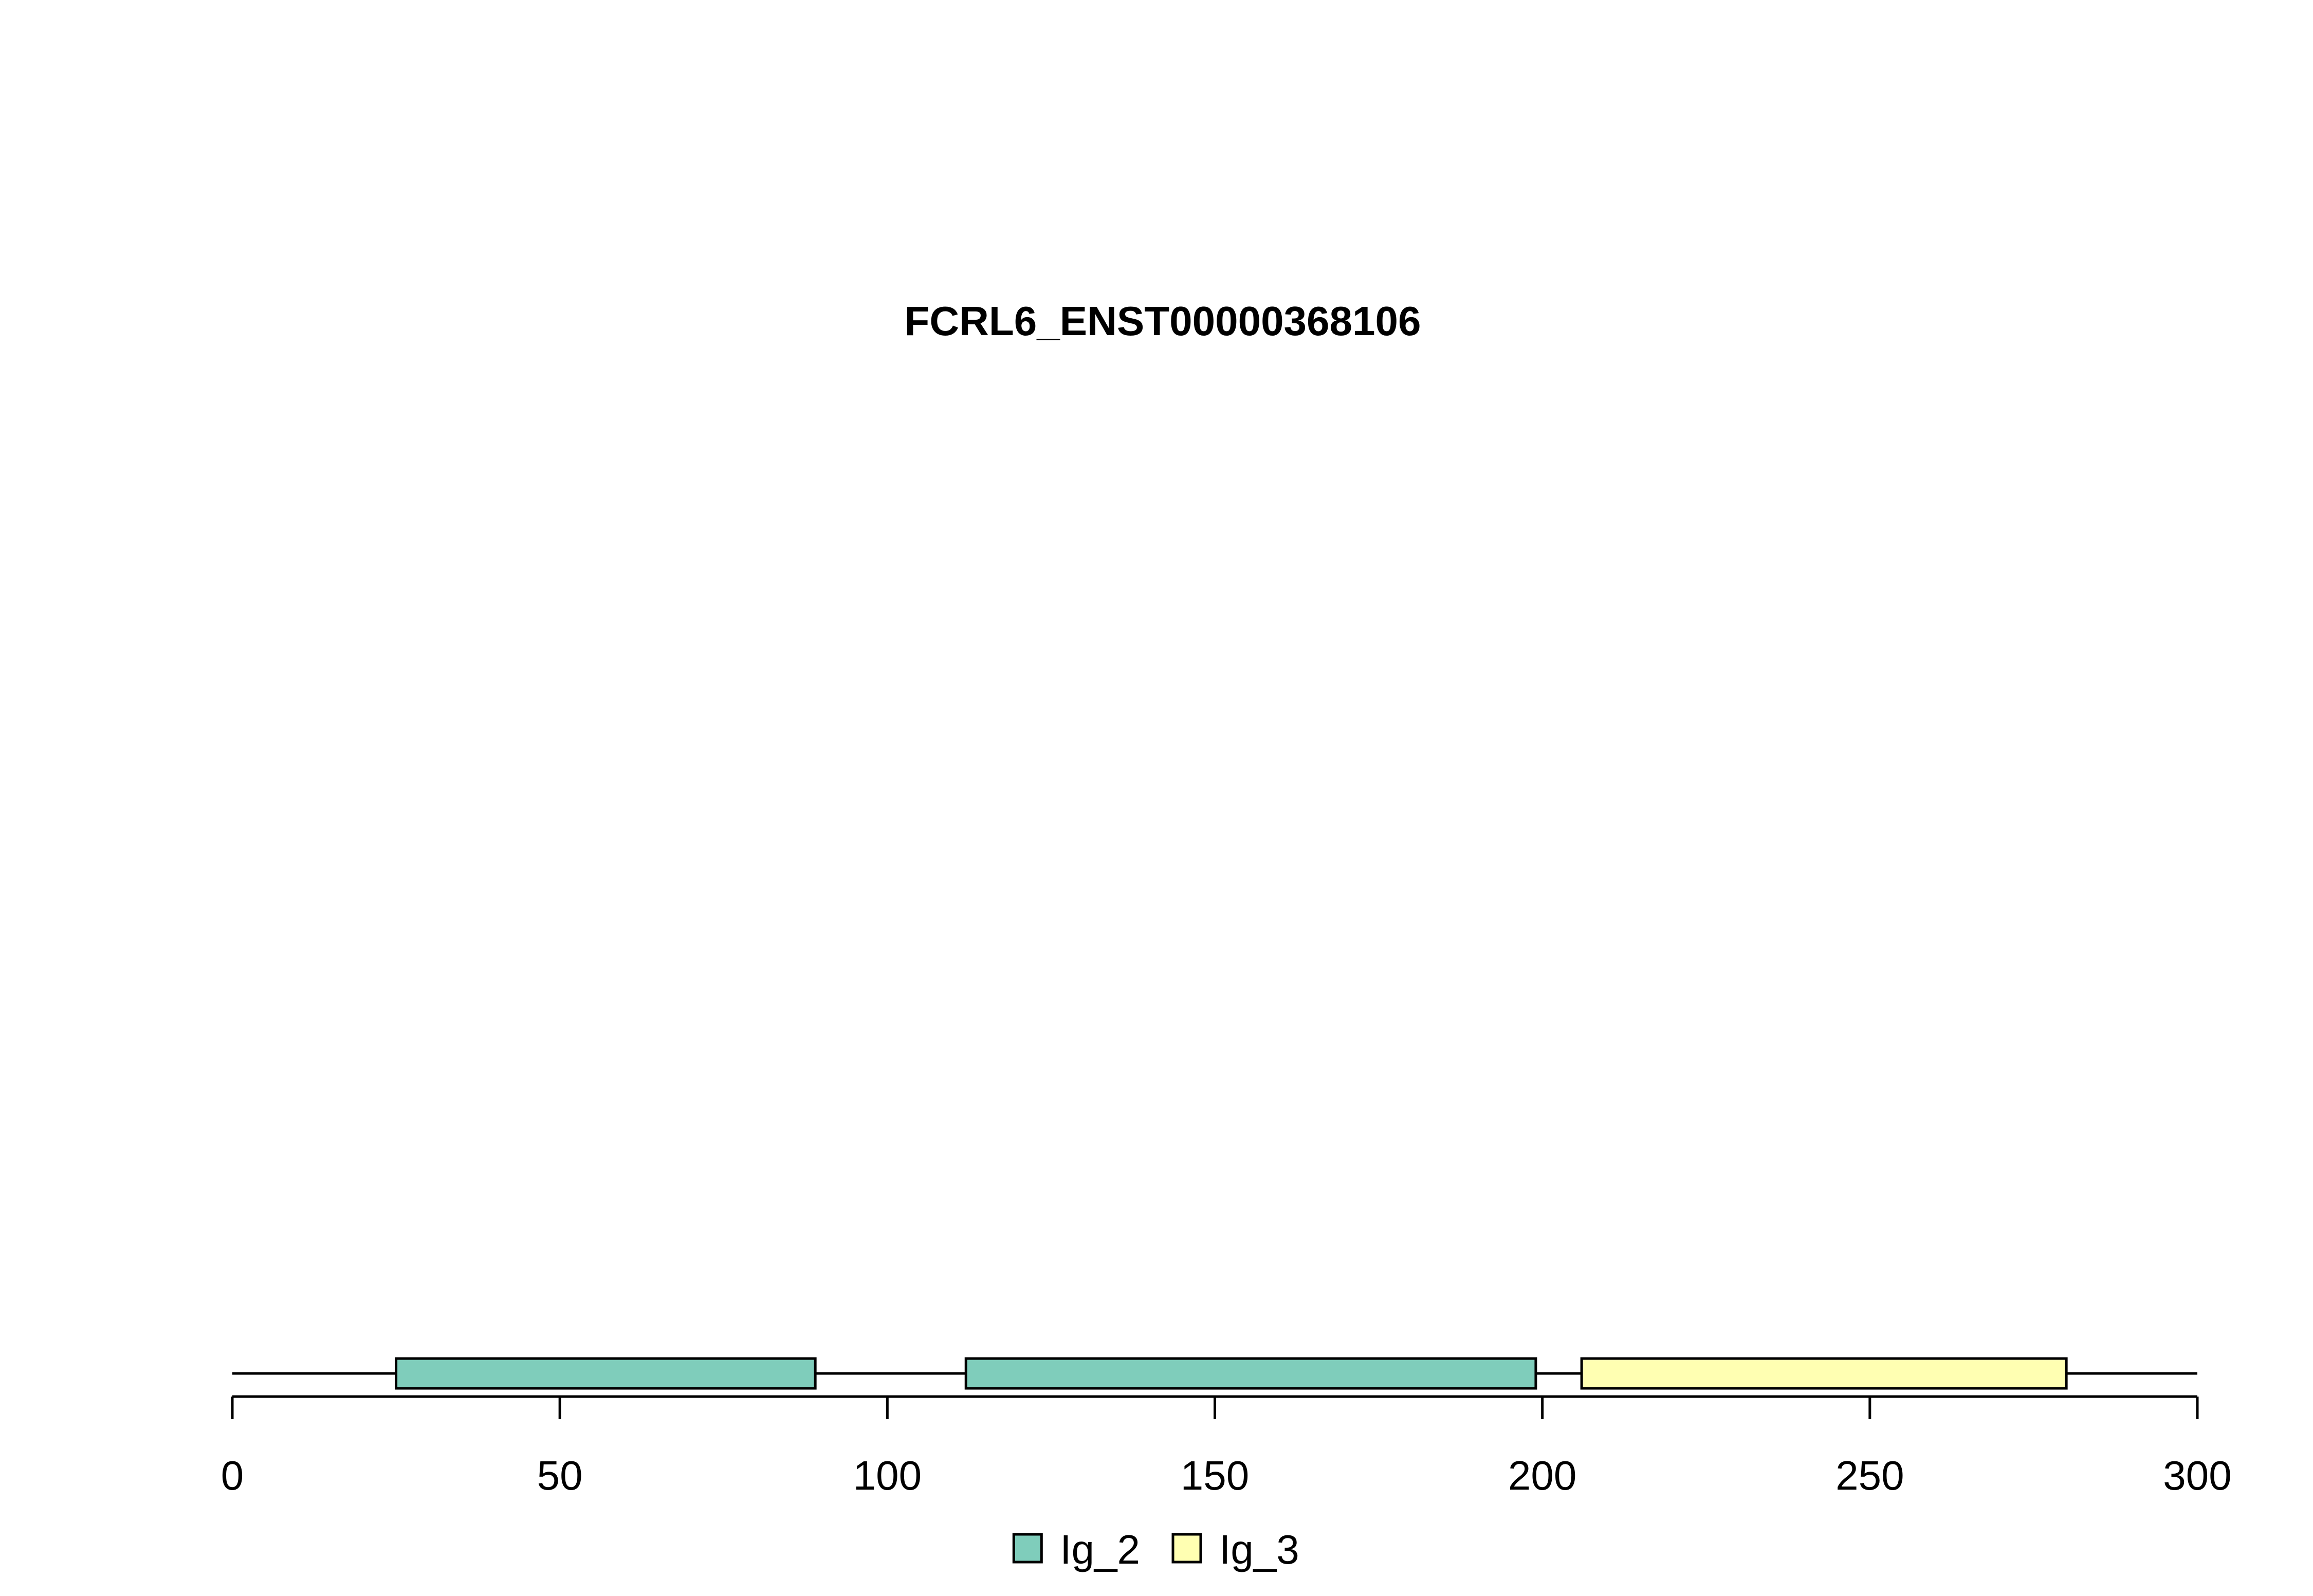 Image resolution: width=2313 pixels, height=1596 pixels. I want to click on legend-label-ig-3: Ig_3, so click(1259, 1549).